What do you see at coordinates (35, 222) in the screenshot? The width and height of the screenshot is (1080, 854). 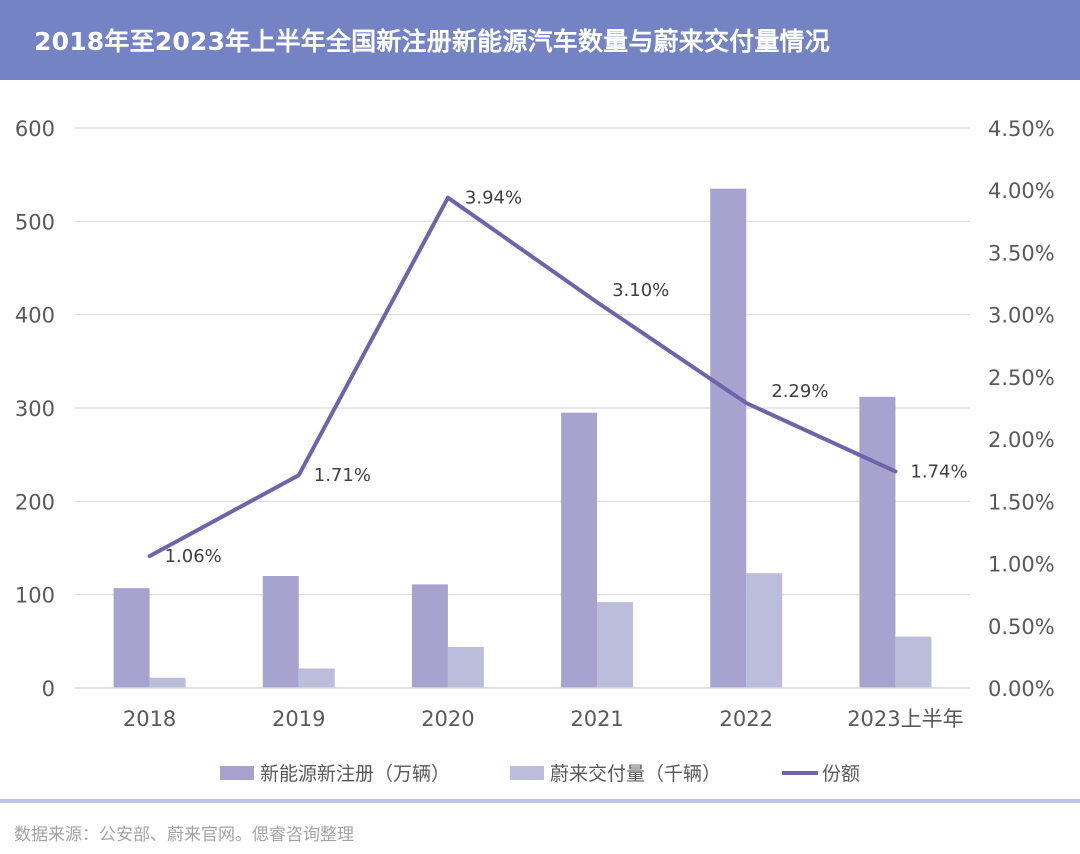 I see `y-left-tick-label: 500` at bounding box center [35, 222].